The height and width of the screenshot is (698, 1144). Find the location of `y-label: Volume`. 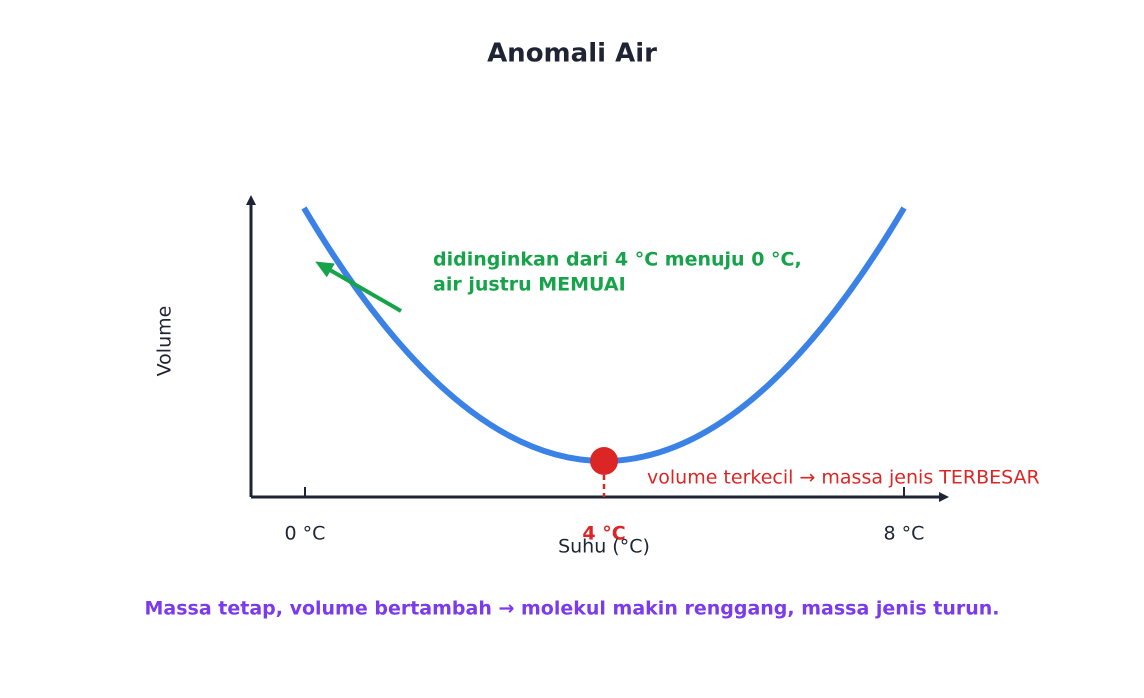

y-label: Volume is located at coordinates (165, 341).